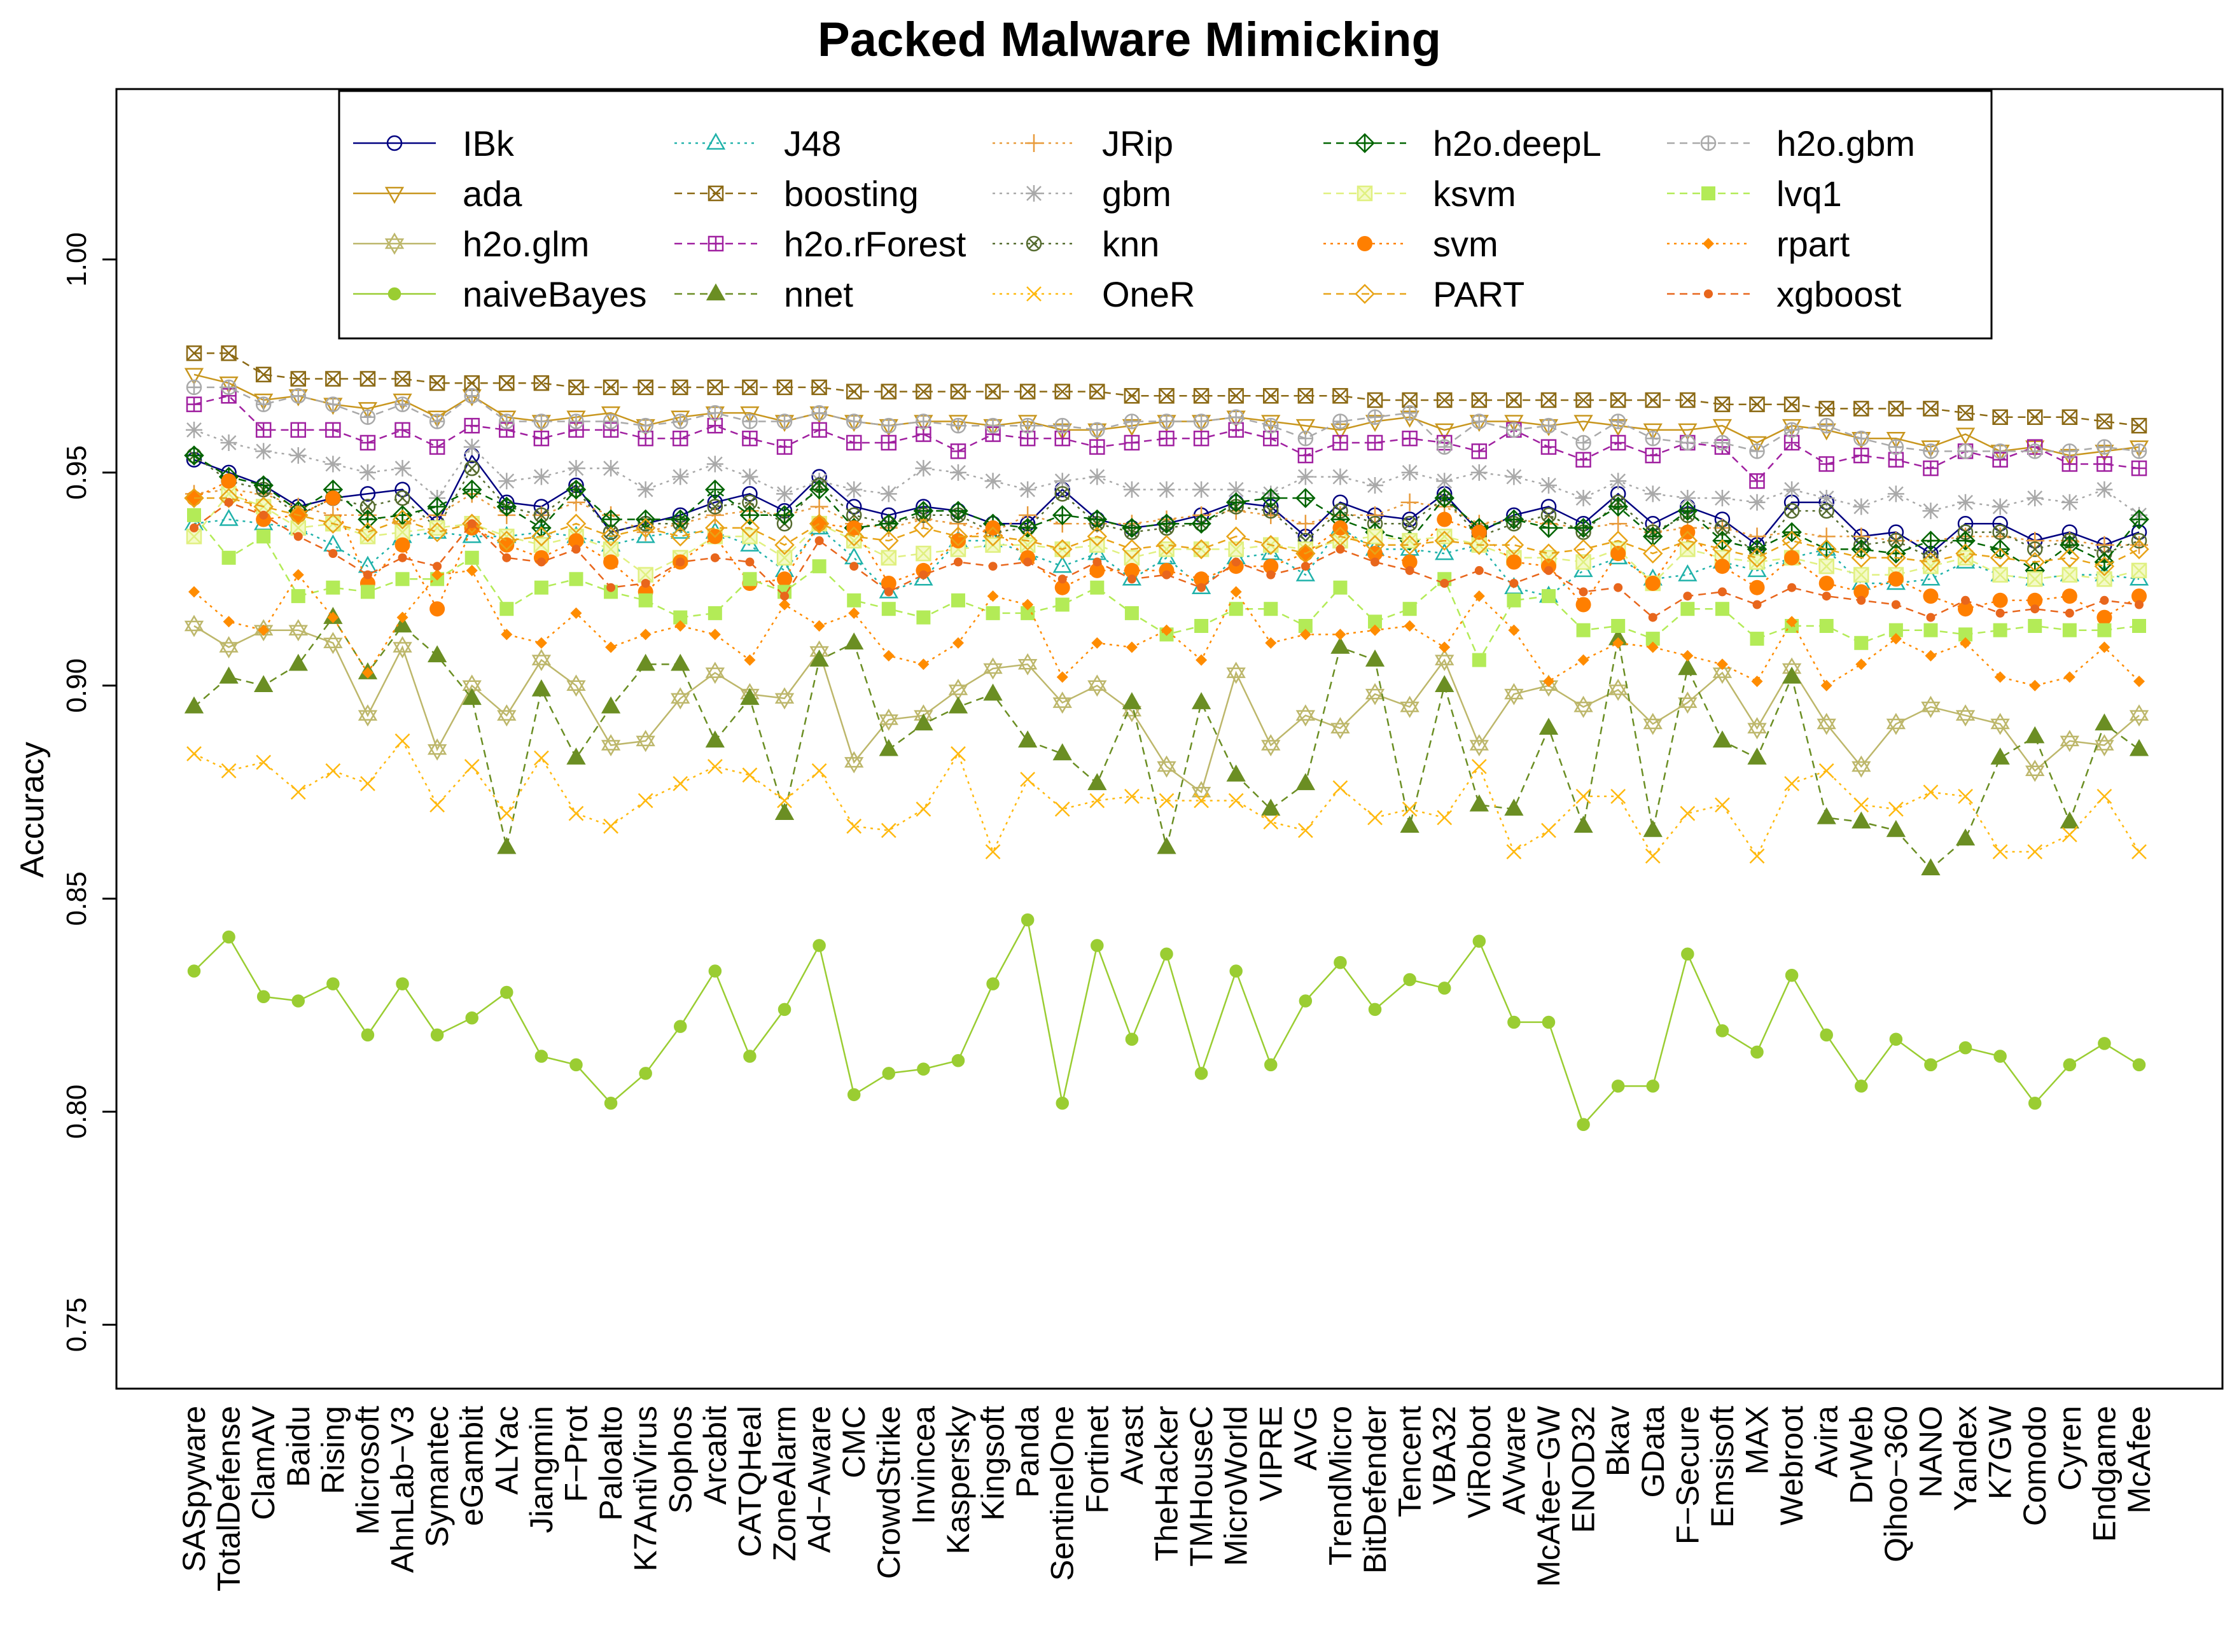 This screenshot has height=1652, width=2232. What do you see at coordinates (1131, 244) in the screenshot?
I see `legend-label: knn` at bounding box center [1131, 244].